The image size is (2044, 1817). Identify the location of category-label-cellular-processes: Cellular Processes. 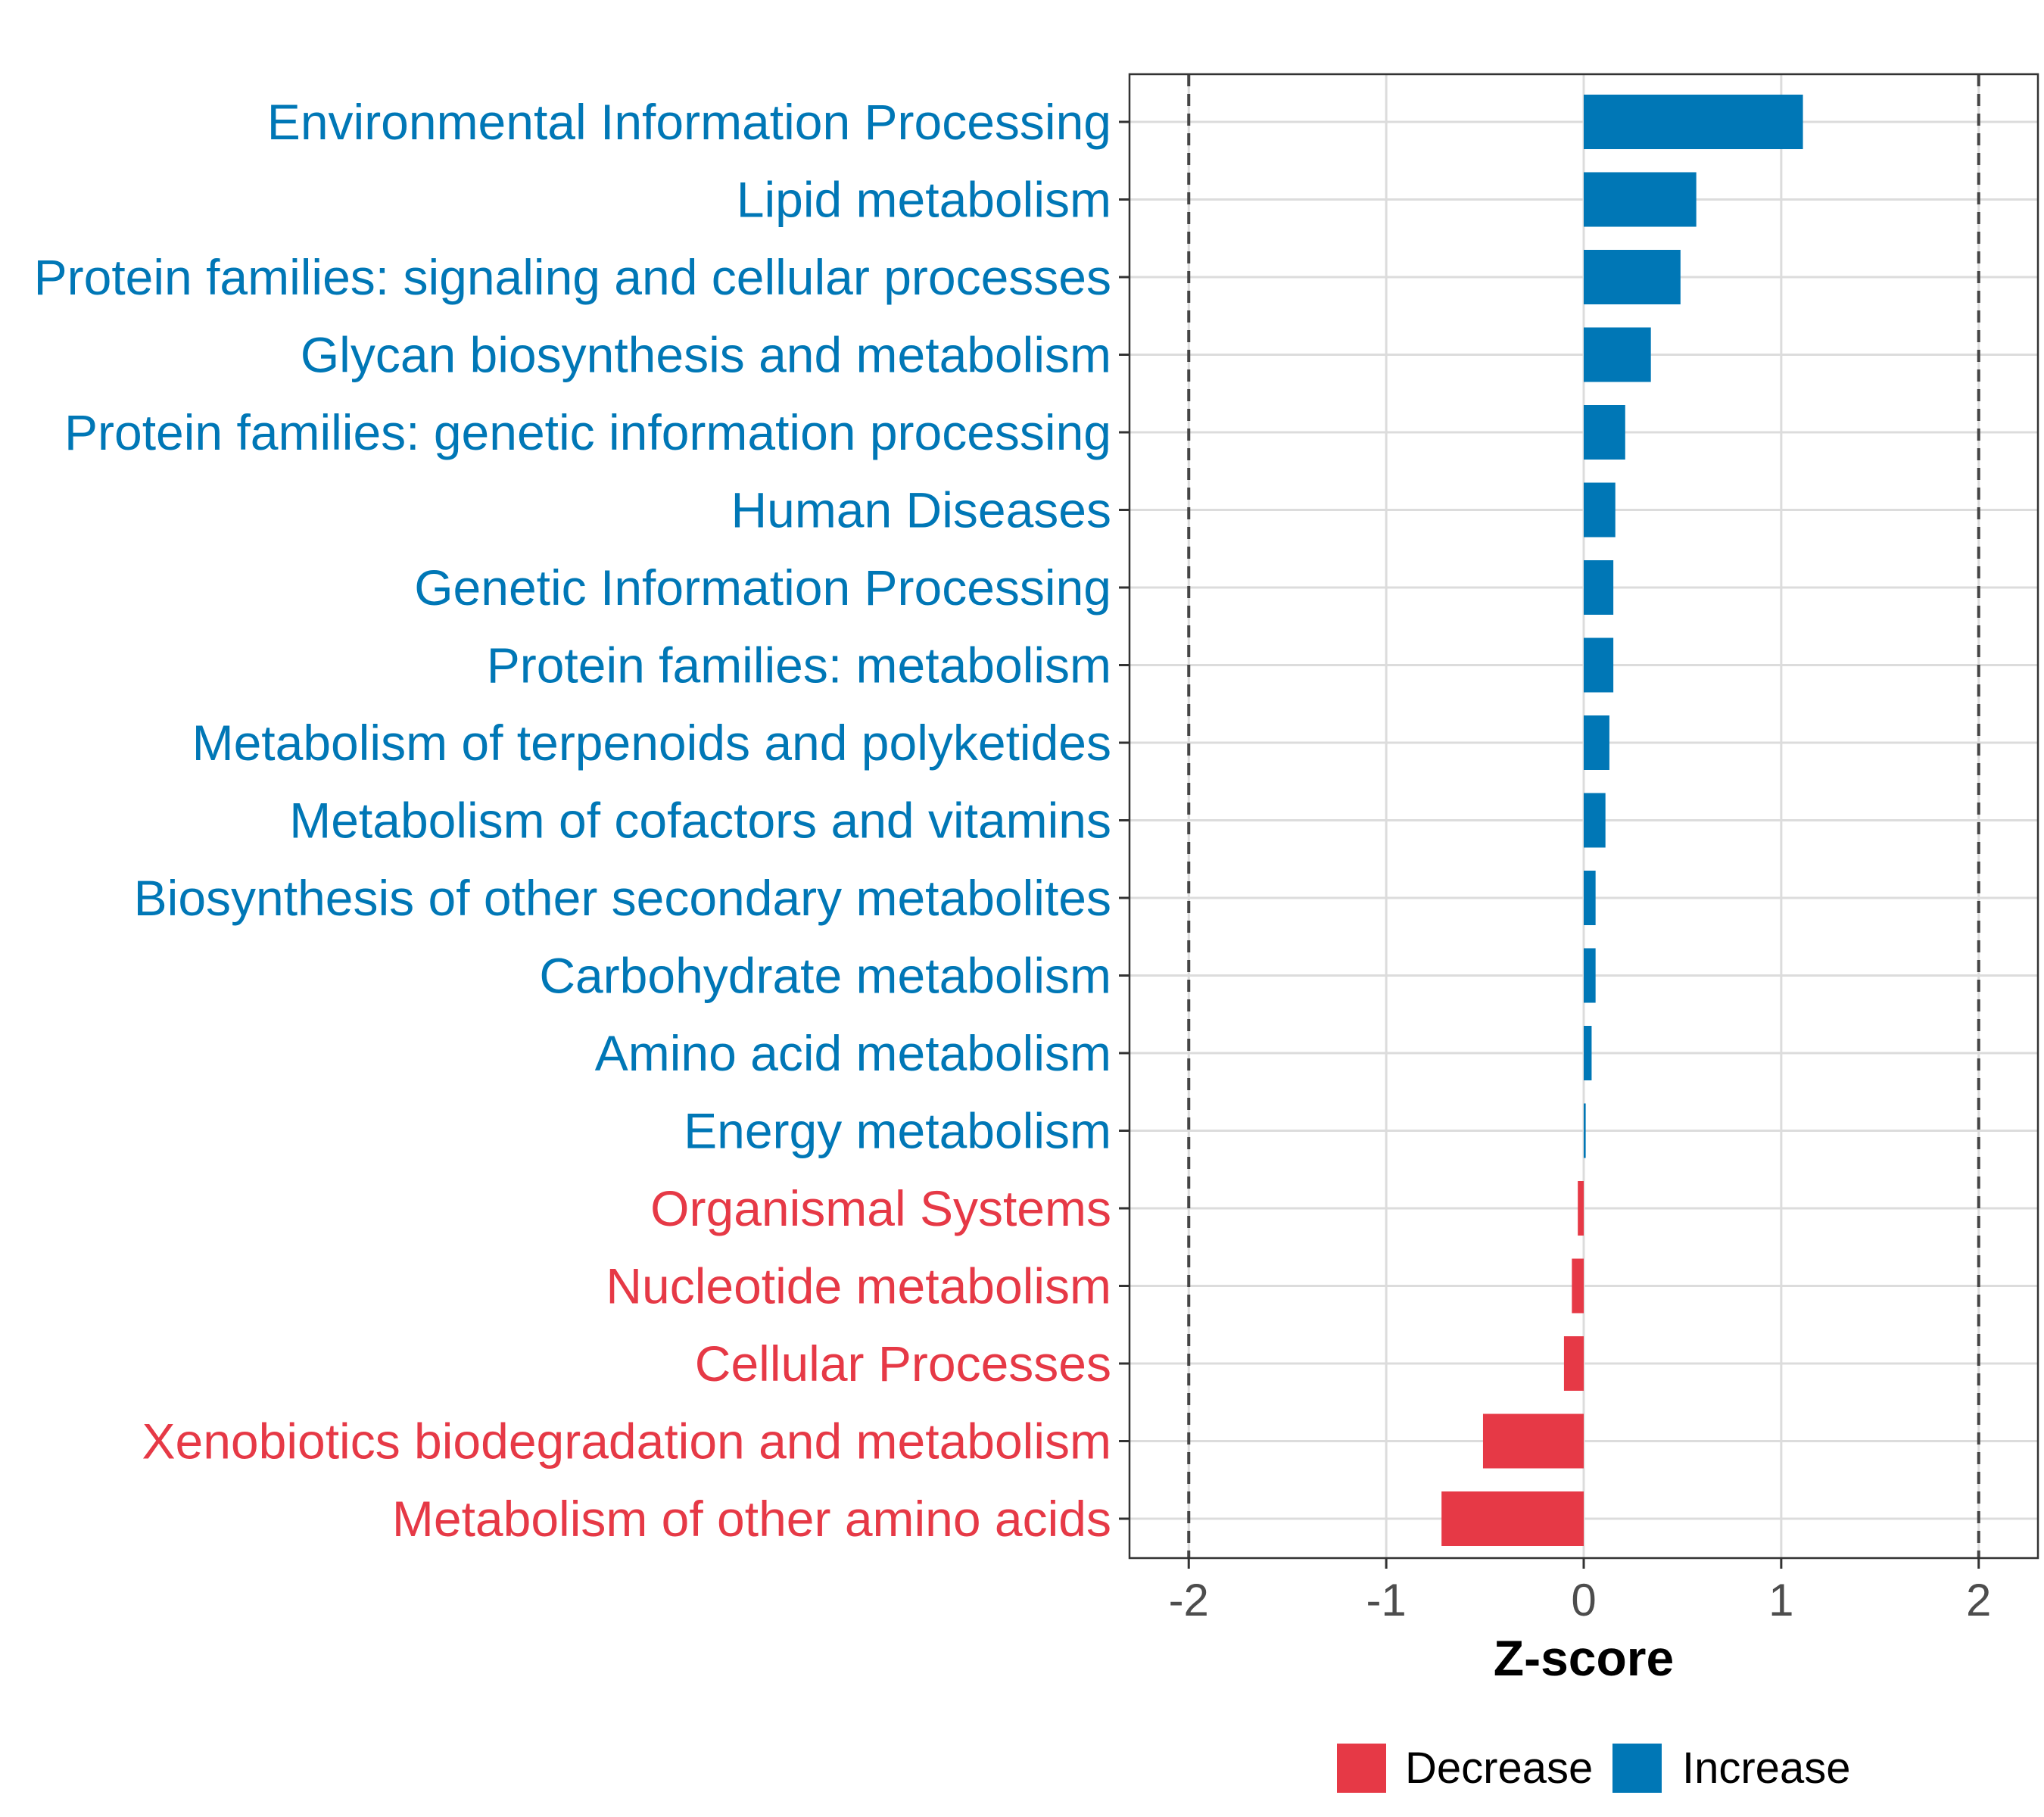
(903, 1363).